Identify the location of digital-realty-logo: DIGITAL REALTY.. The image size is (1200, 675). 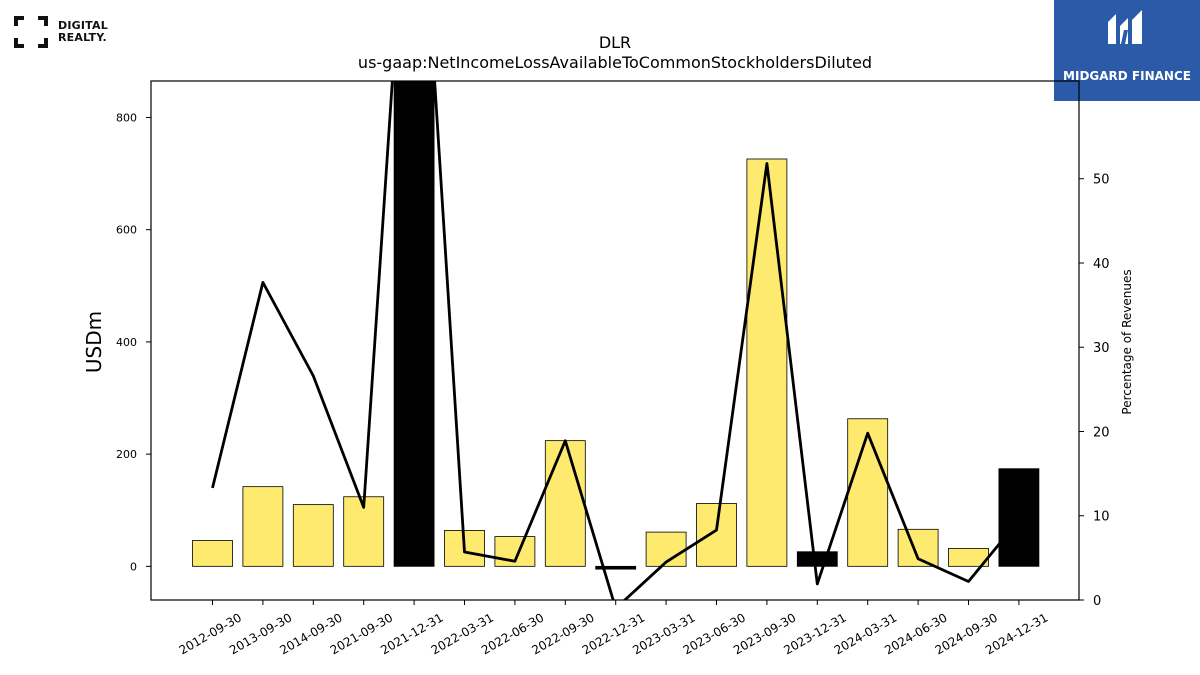
(69, 34).